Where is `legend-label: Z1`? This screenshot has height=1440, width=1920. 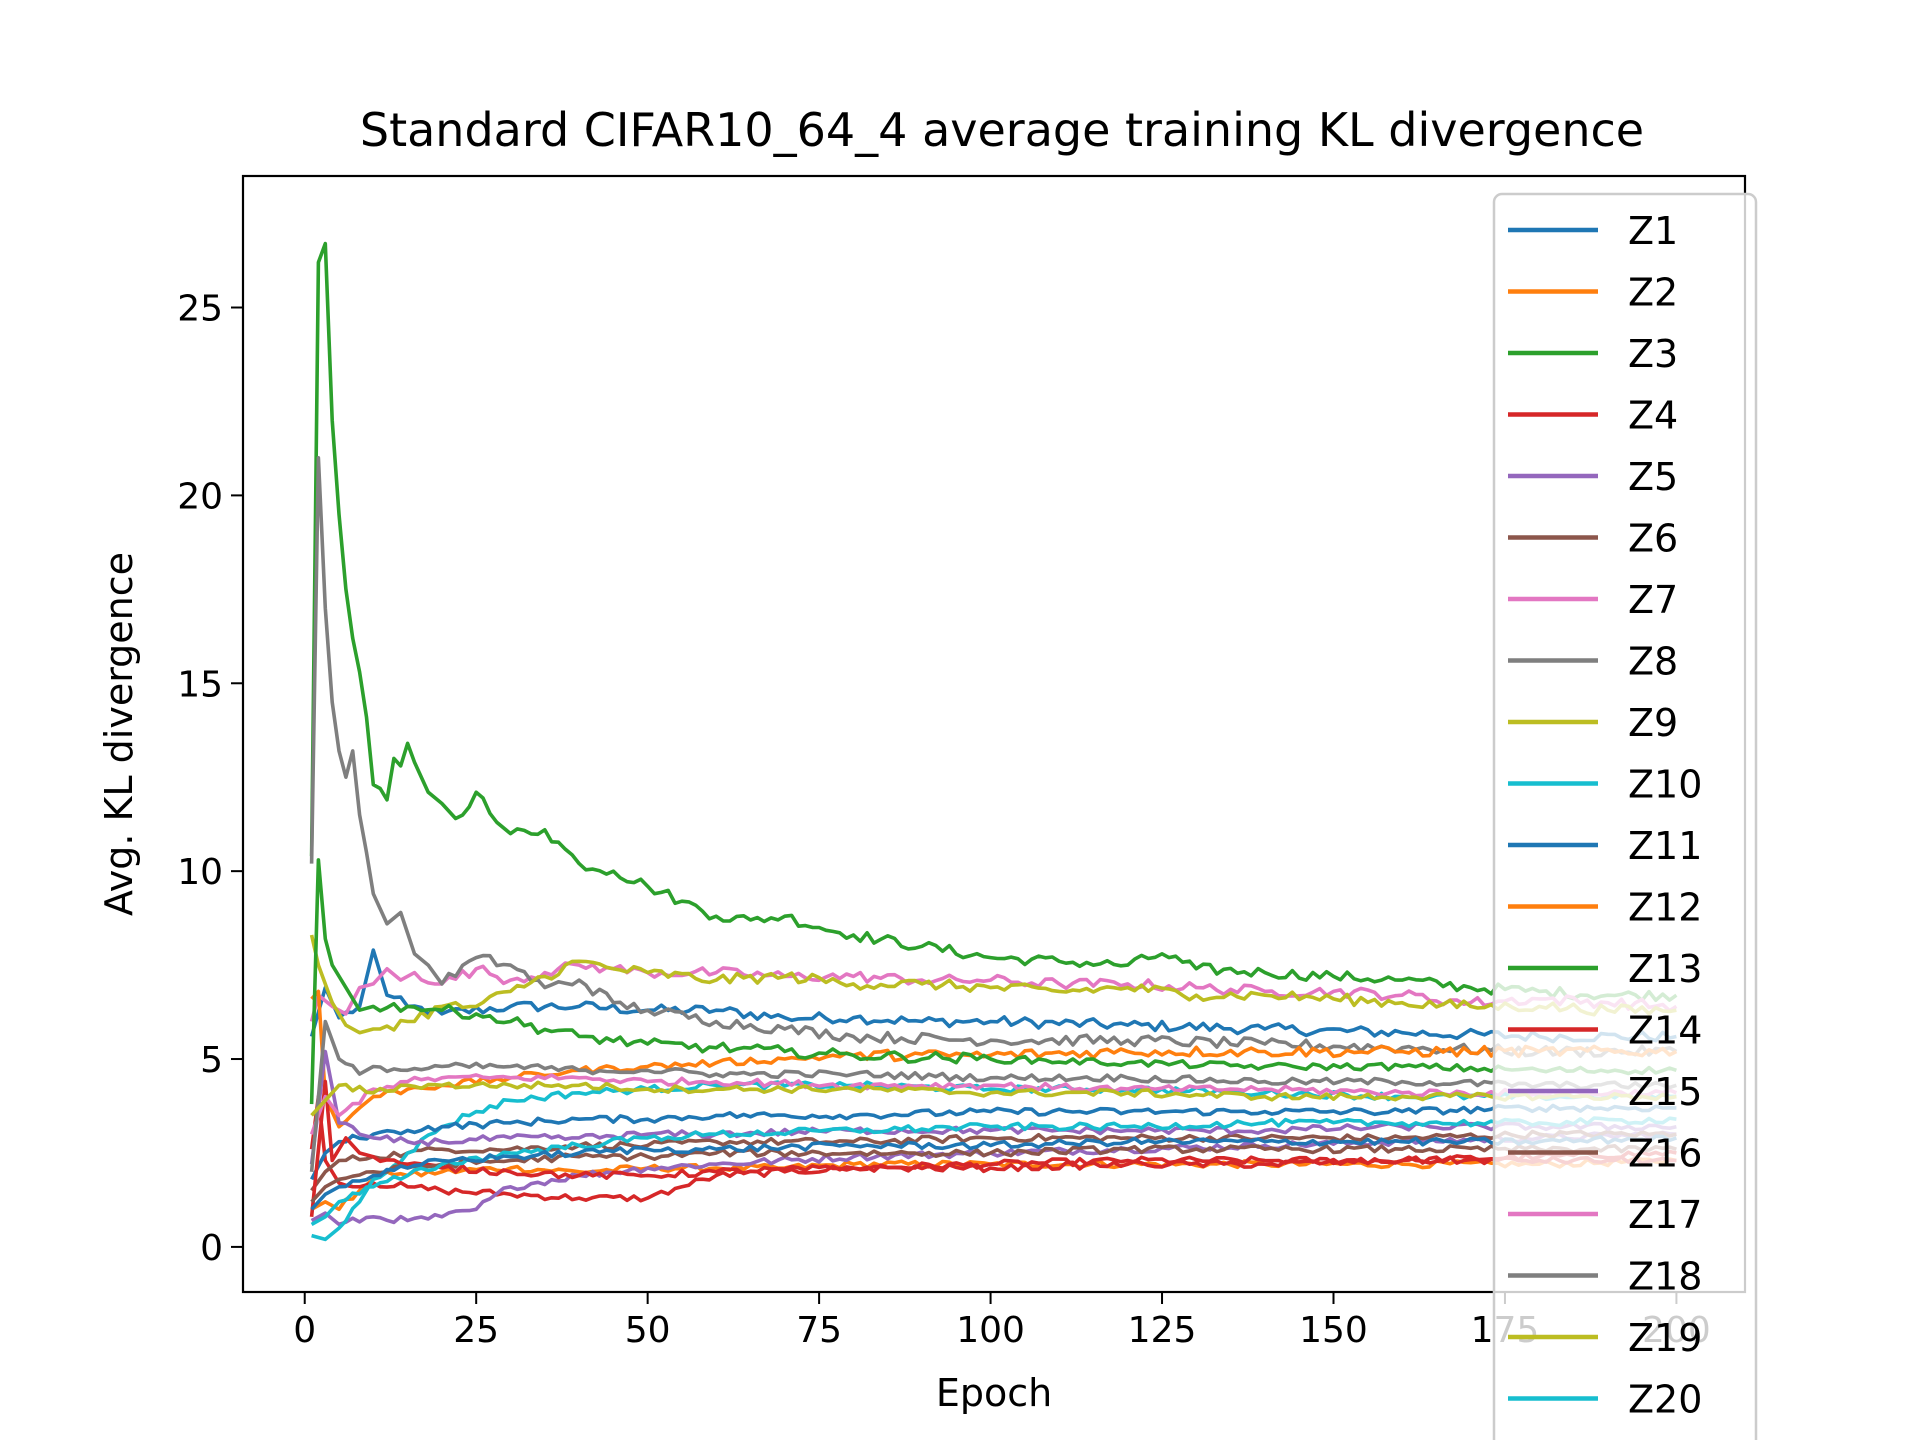 legend-label: Z1 is located at coordinates (1653, 231).